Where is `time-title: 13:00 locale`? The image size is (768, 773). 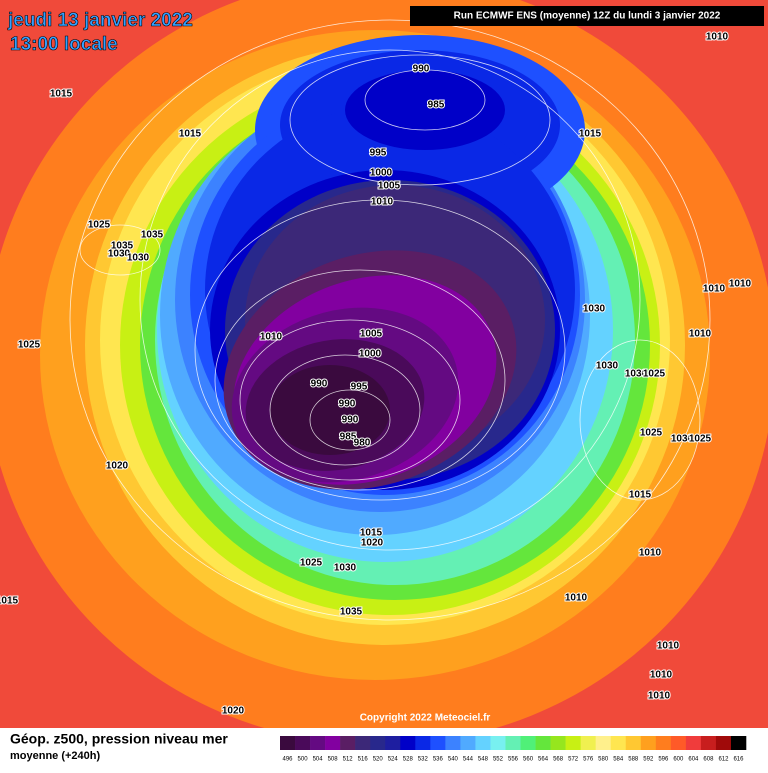 time-title: 13:00 locale is located at coordinates (64, 44).